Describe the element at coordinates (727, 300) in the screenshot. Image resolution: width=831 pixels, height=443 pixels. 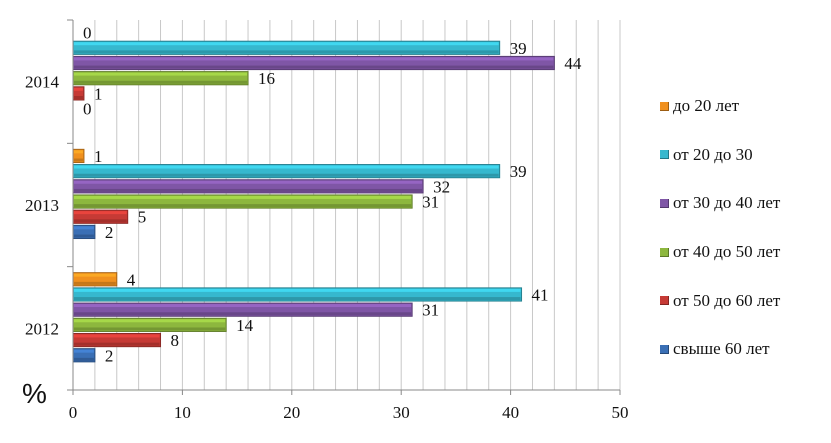
I see `legend-label: от 50 до 60 лет` at that location.